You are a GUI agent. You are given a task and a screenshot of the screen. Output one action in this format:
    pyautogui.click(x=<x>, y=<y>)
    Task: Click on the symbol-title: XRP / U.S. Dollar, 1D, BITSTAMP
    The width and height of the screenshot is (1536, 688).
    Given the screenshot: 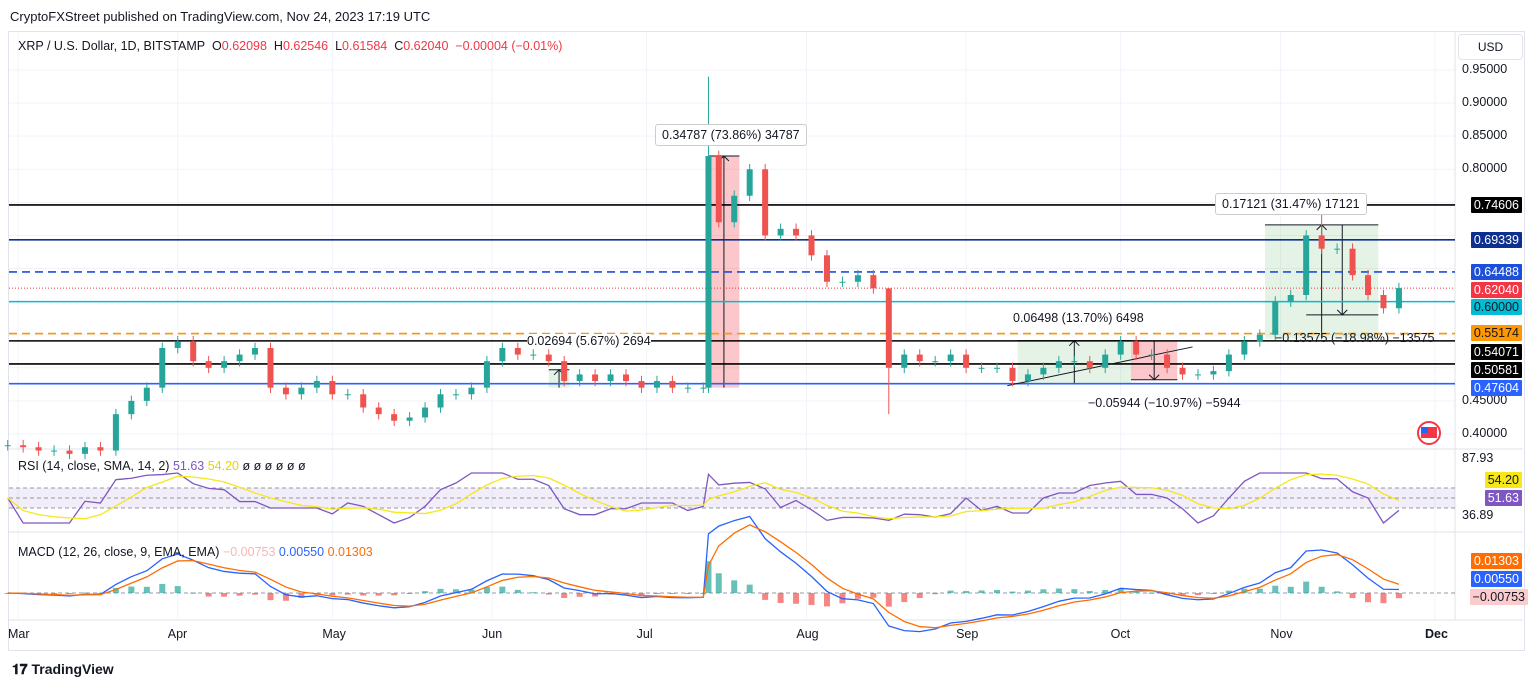 What is the action you would take?
    pyautogui.click(x=112, y=46)
    